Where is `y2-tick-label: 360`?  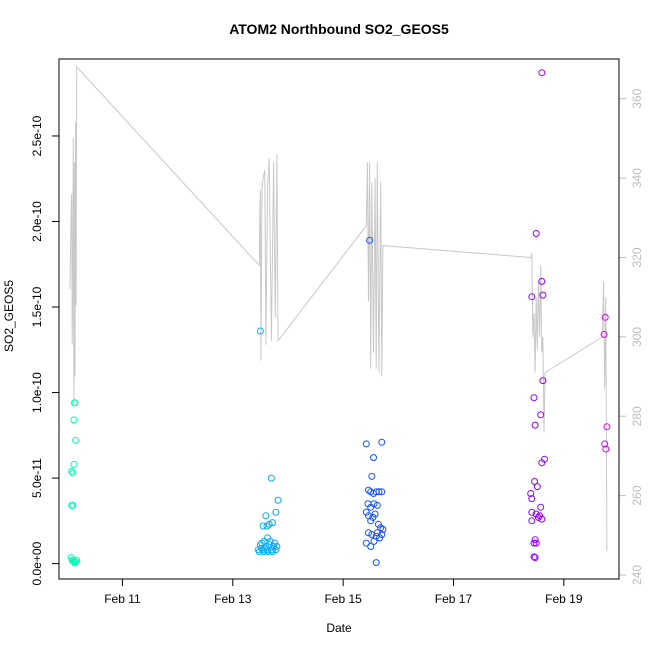 y2-tick-label: 360 is located at coordinates (637, 98).